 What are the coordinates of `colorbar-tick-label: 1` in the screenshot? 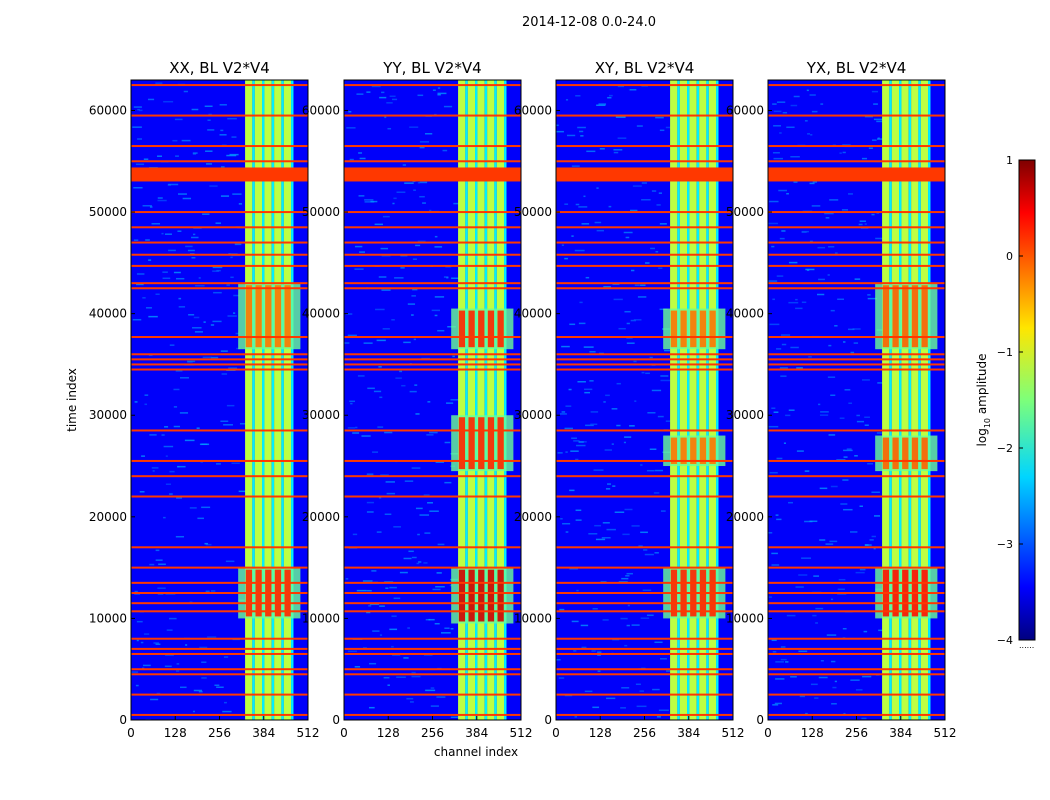 It's located at (1009, 160).